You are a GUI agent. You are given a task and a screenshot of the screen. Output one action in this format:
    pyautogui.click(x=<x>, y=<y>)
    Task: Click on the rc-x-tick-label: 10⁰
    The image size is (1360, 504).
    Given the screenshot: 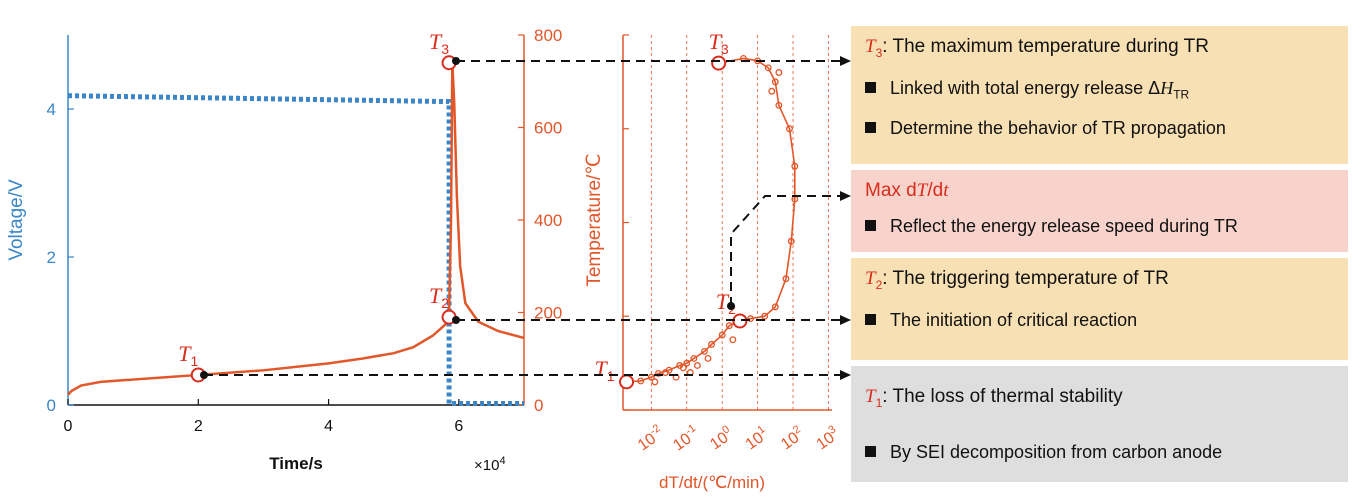 What is the action you would take?
    pyautogui.click(x=721, y=438)
    